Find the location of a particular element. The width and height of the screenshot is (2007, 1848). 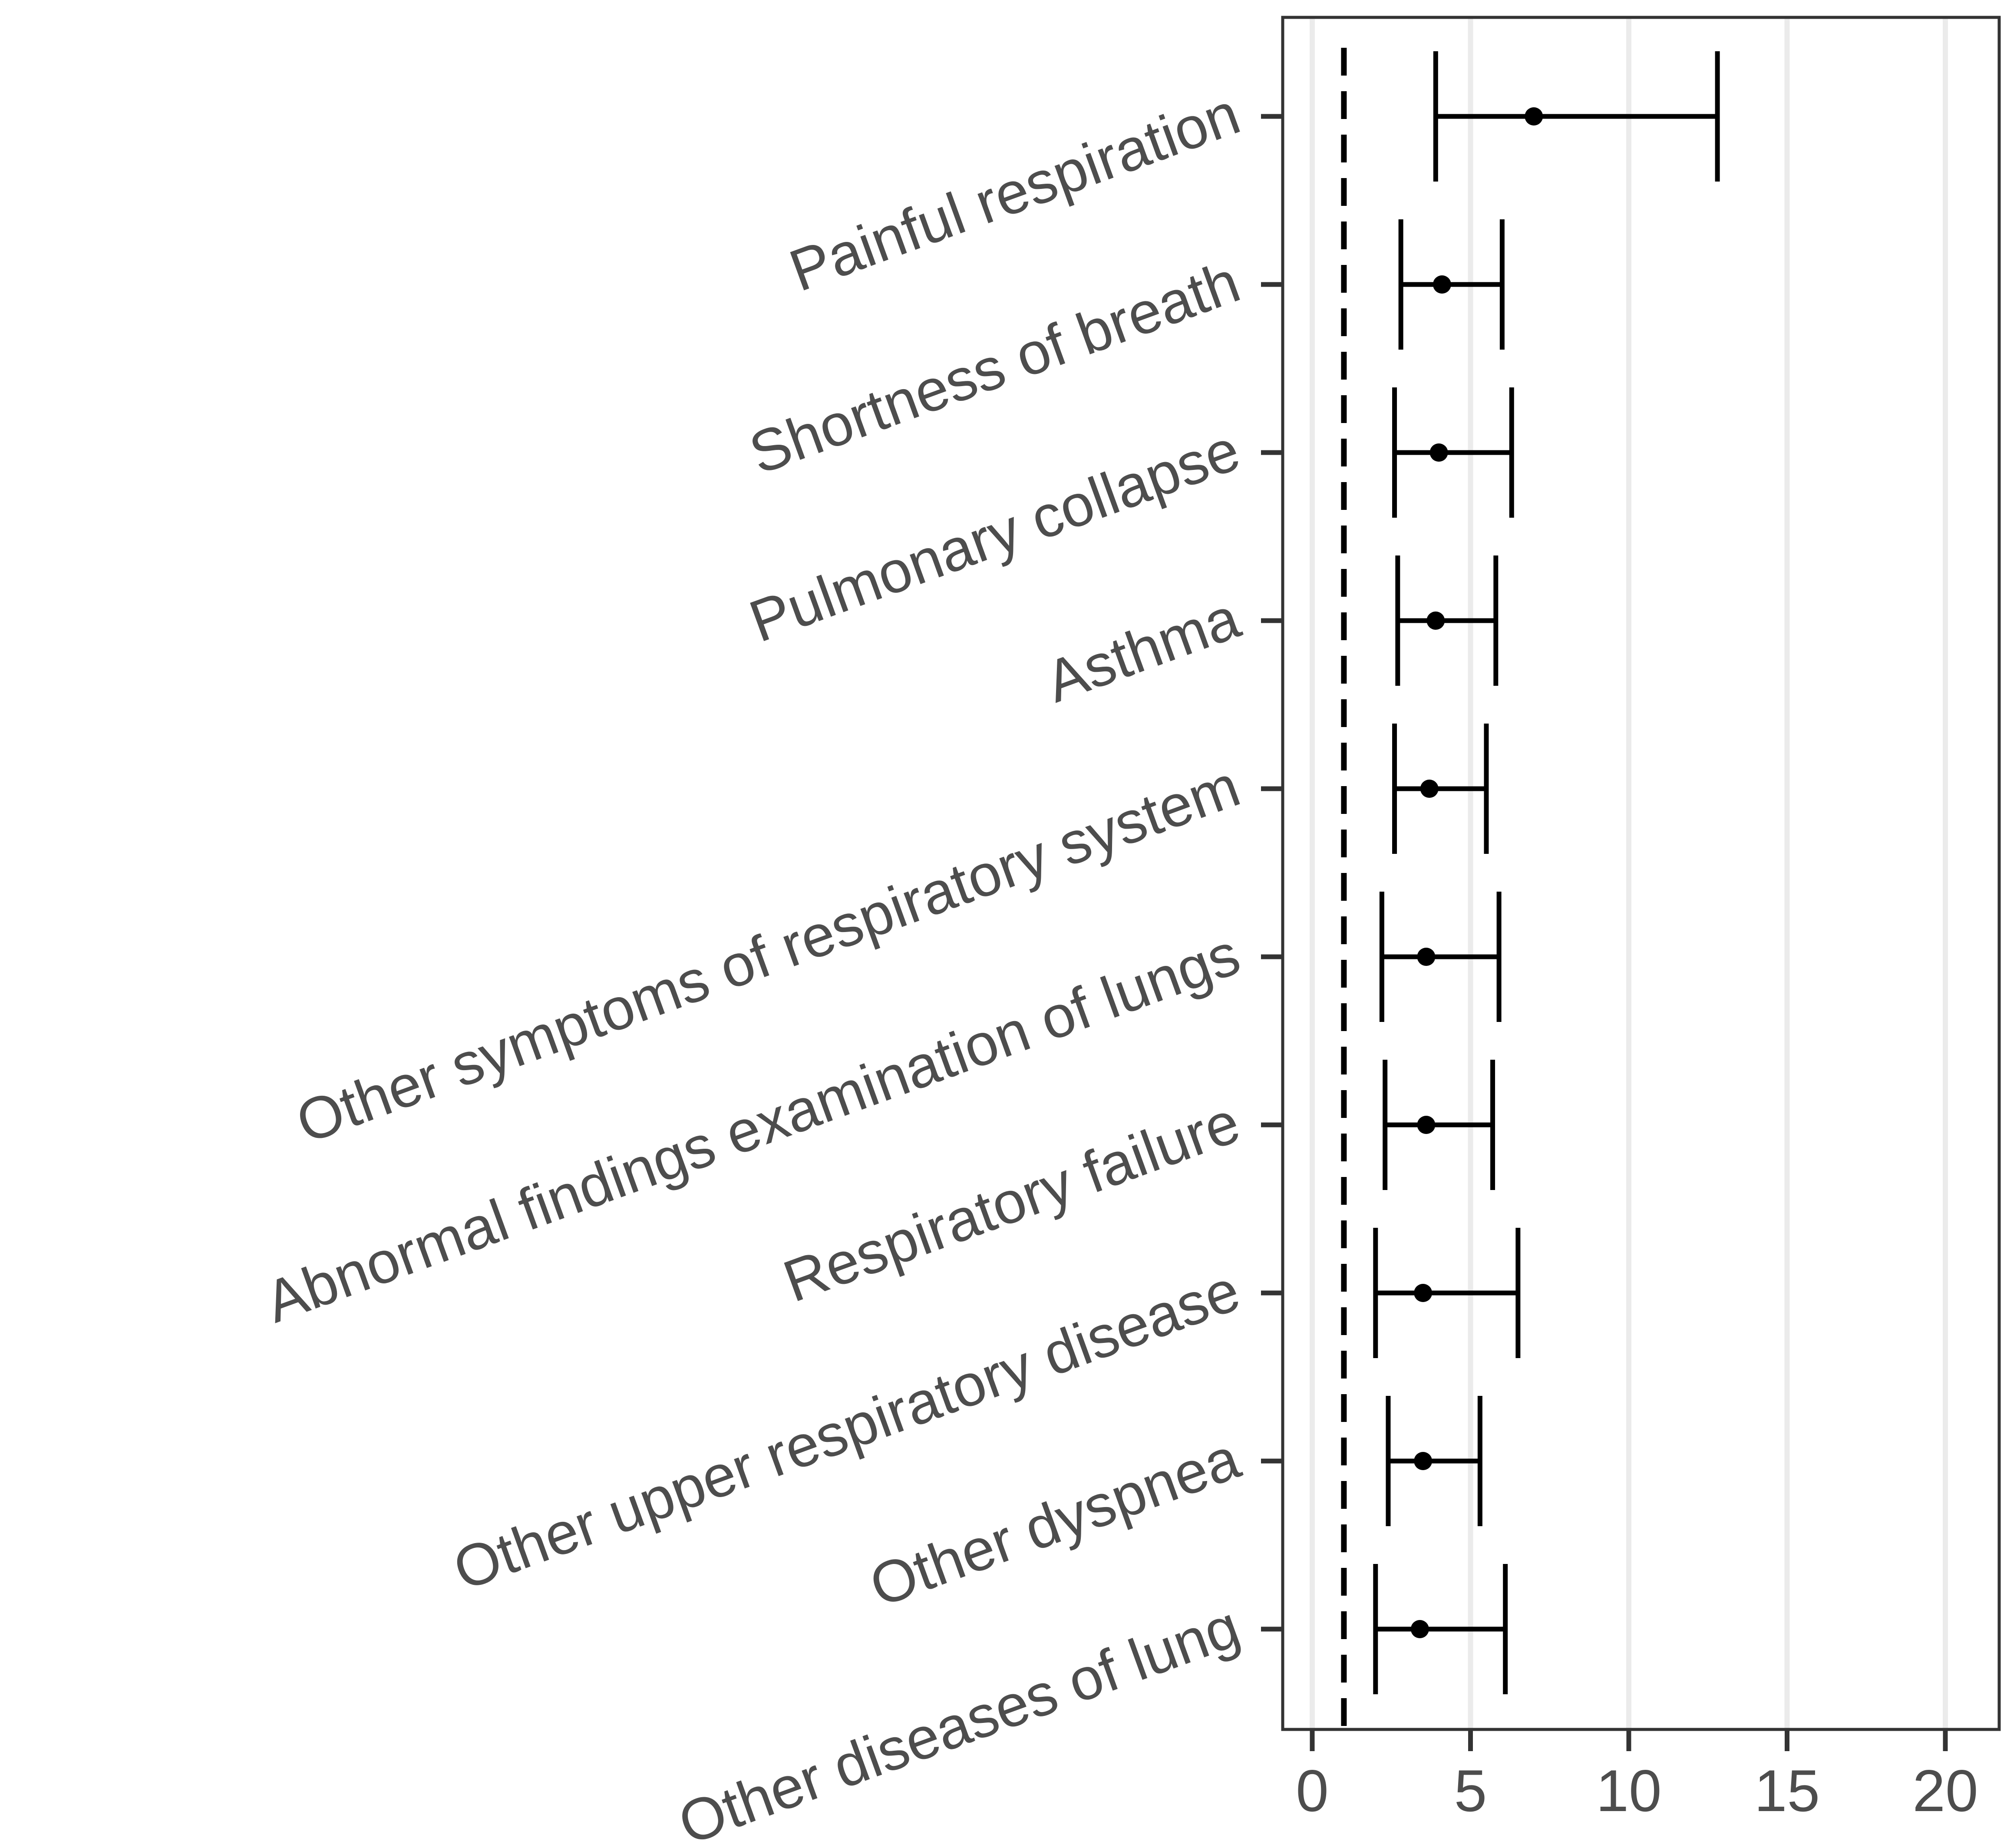

x-tick-label-4: 20 is located at coordinates (1945, 1791).